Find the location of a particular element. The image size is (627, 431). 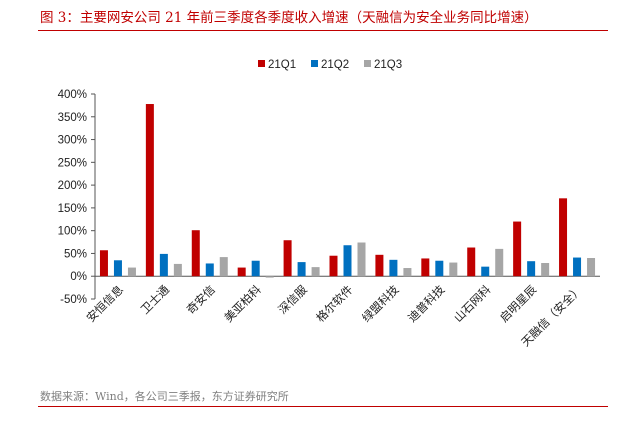

source-note: 数据来源：Wind，各公司三季报，东方证券研究所 is located at coordinates (164, 396).